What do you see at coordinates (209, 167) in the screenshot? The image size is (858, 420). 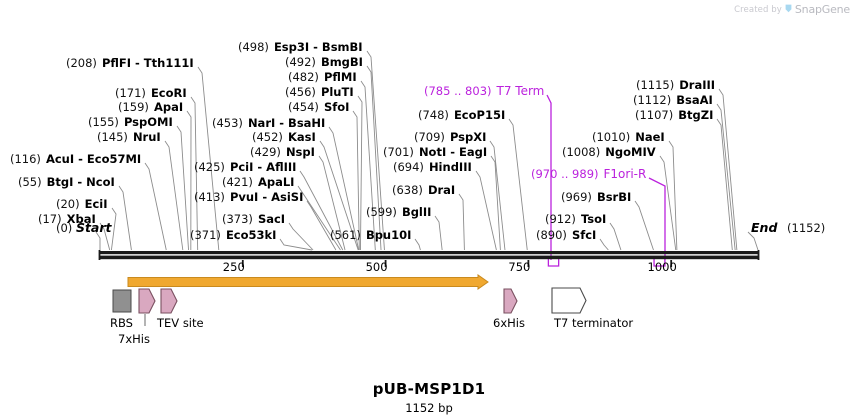 I see `site-position: (425)` at bounding box center [209, 167].